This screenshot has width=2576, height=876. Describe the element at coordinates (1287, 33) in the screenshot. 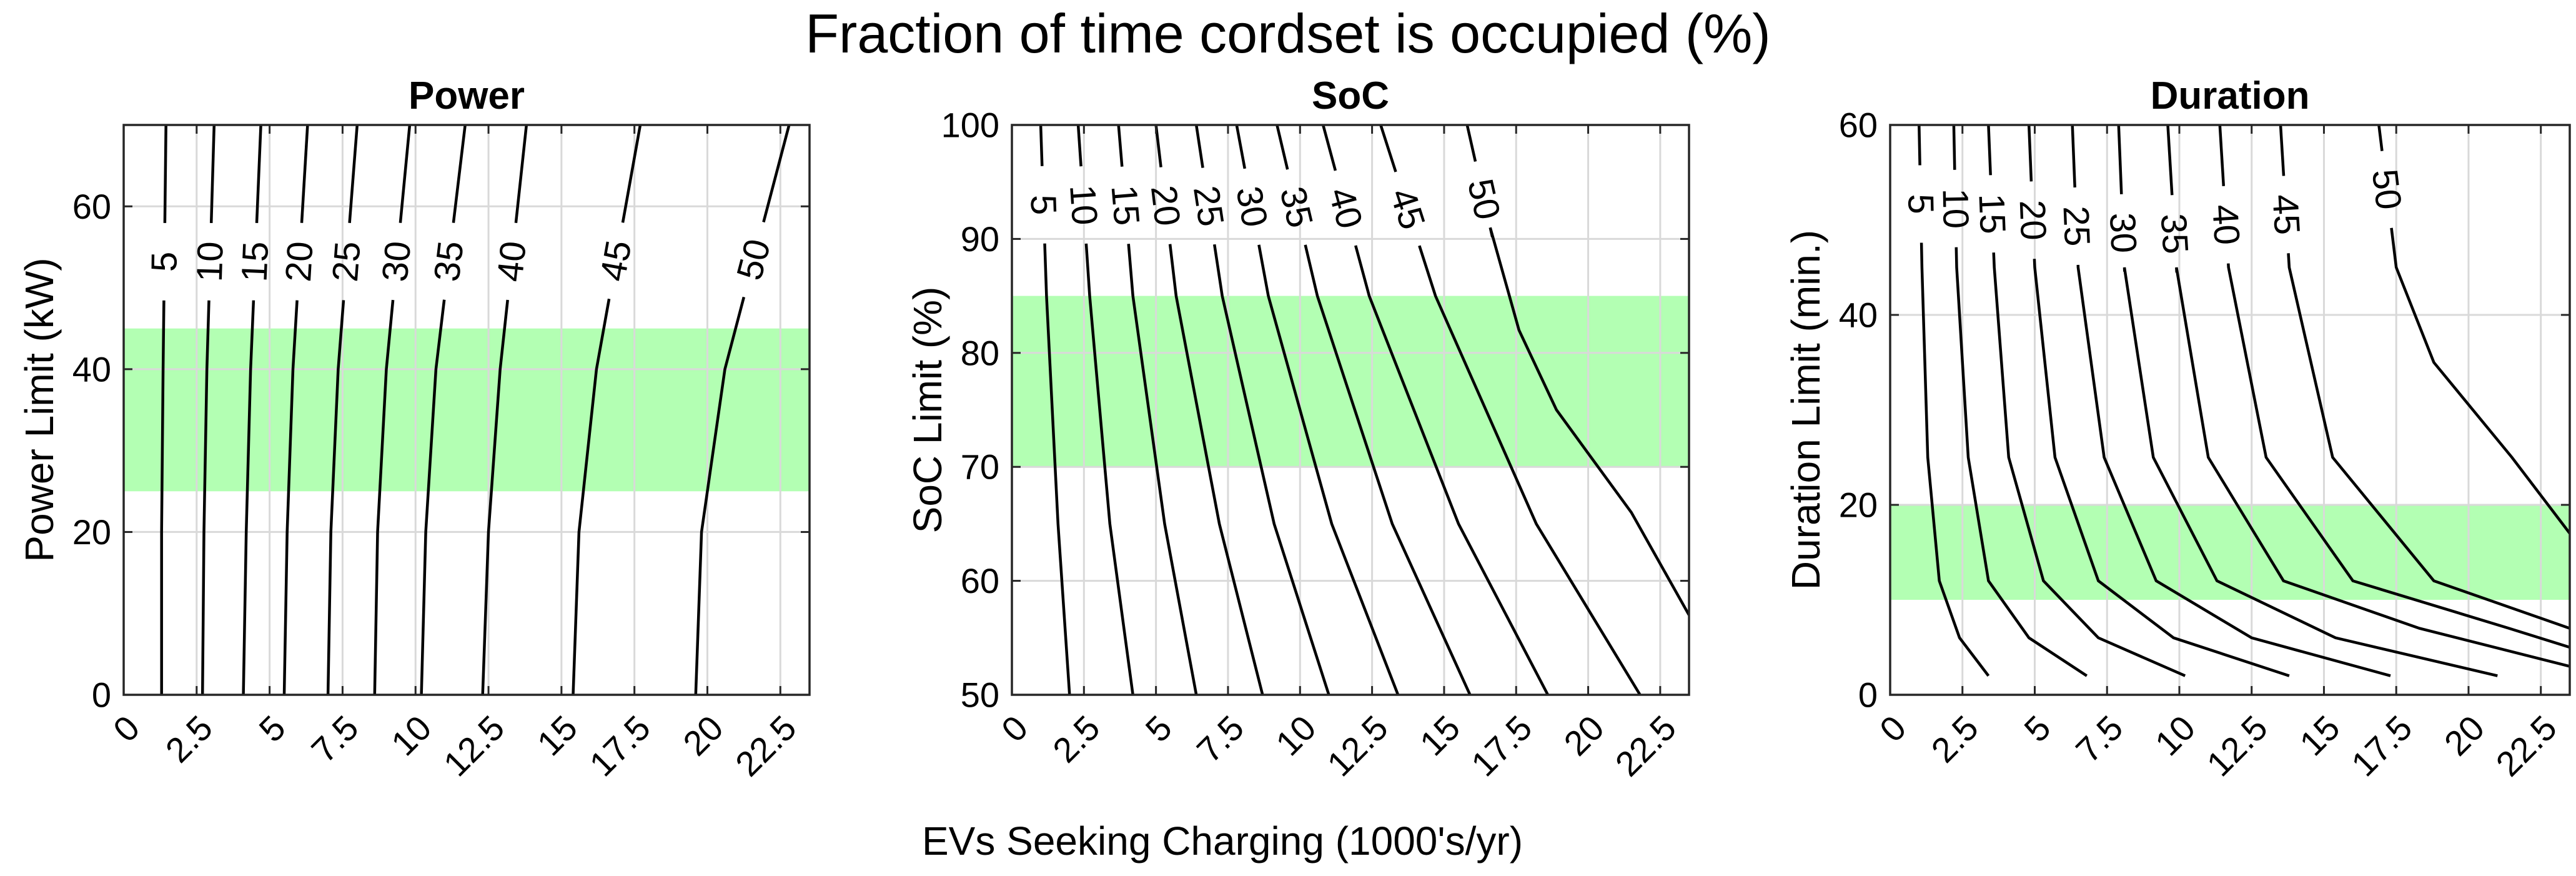

I see `figure-title: Fraction of time cordset is occupied (%)` at that location.